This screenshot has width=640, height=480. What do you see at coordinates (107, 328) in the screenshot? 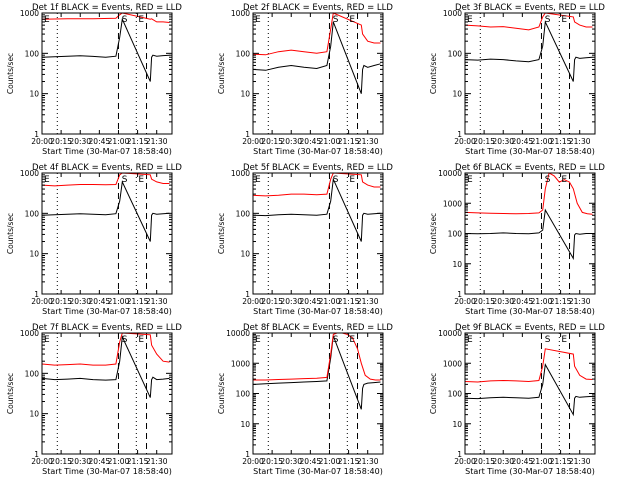
I see `panel-title: Det 7f BLACK = Events, RED = LLD` at bounding box center [107, 328].